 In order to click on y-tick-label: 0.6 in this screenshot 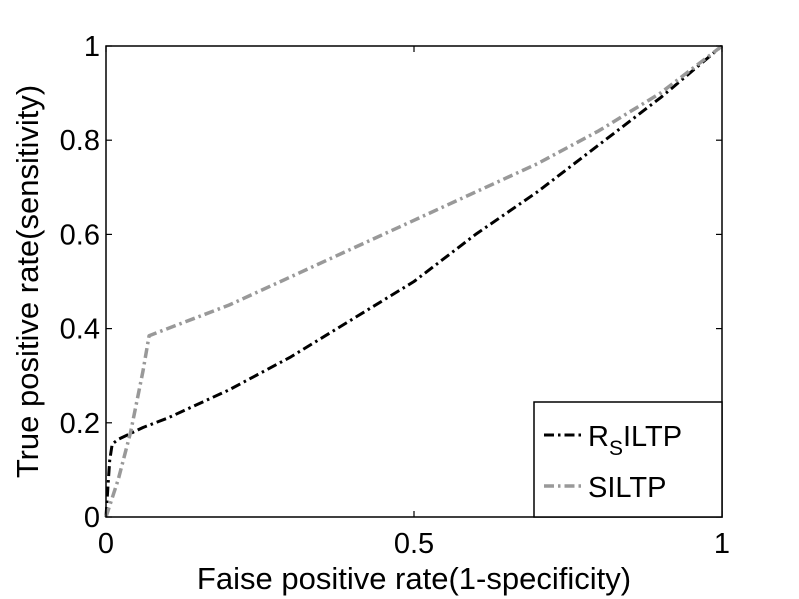, I will do `click(80, 235)`.